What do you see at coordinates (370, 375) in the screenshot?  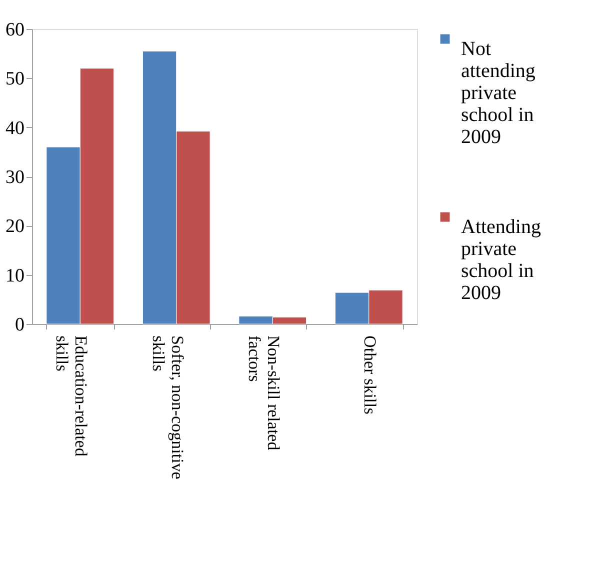 I see `x-tick-label: Other skills` at bounding box center [370, 375].